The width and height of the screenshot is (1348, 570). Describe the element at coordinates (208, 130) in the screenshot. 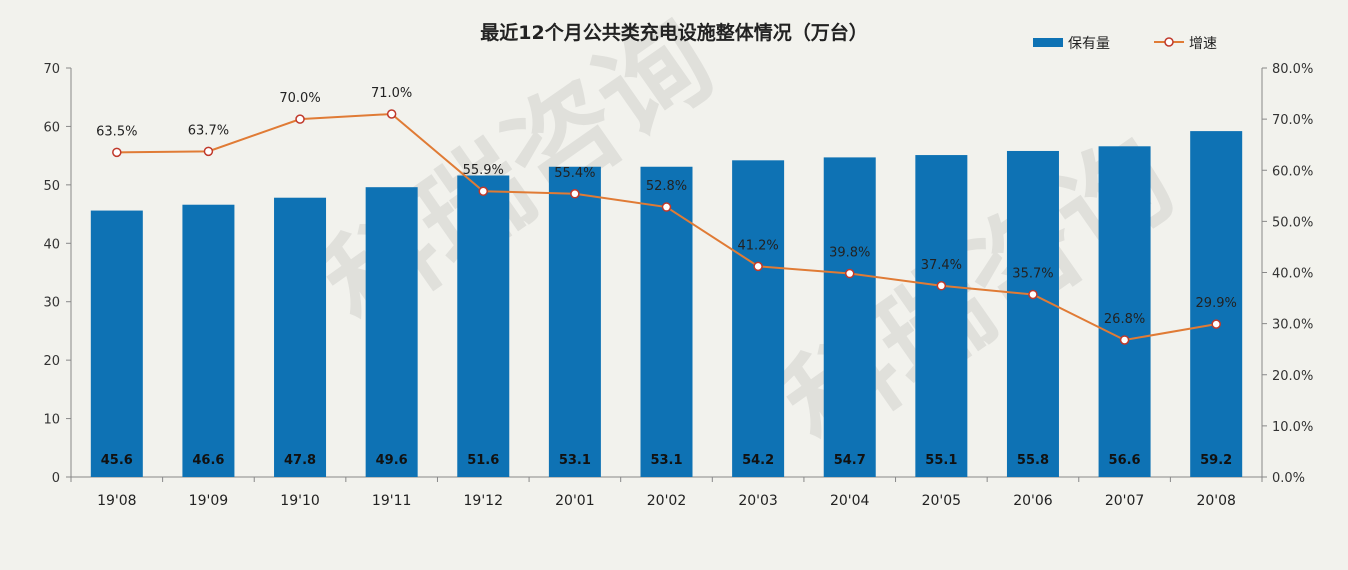

I see `line-value-label: 63.7%` at that location.